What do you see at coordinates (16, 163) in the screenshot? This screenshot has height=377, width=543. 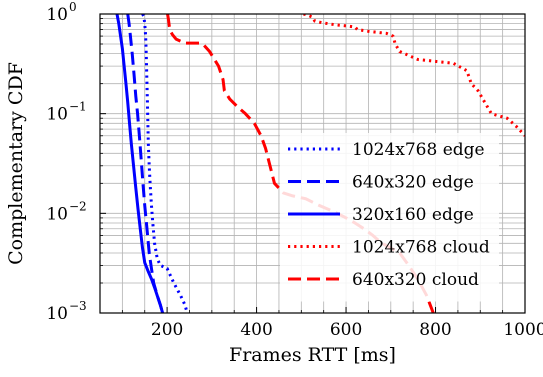 I see `y-axis-label: Complementary CDF` at bounding box center [16, 163].